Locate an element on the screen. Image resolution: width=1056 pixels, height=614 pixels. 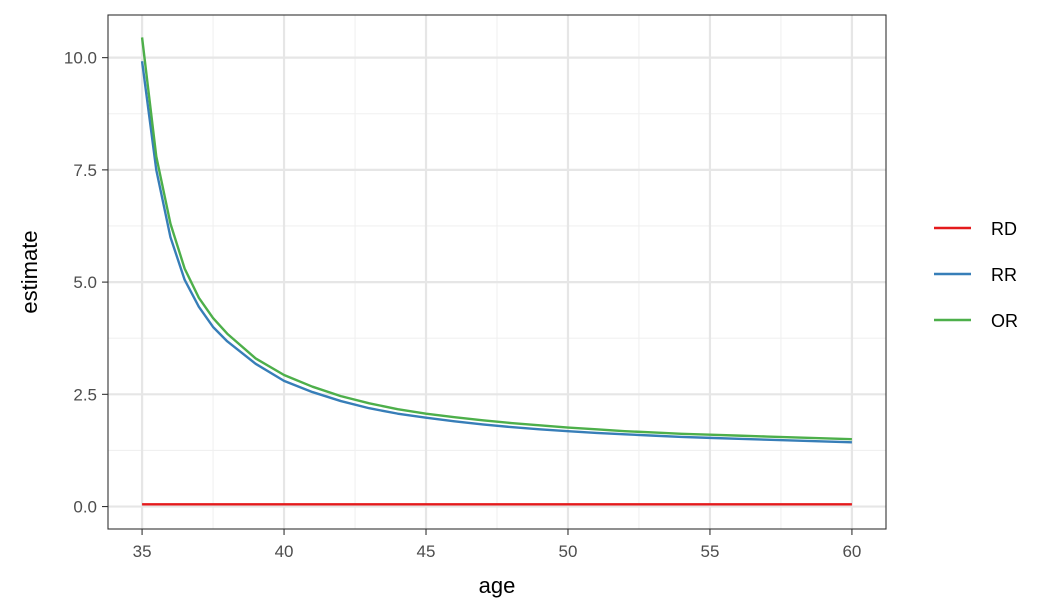
legend-label-rr: RR is located at coordinates (1004, 275).